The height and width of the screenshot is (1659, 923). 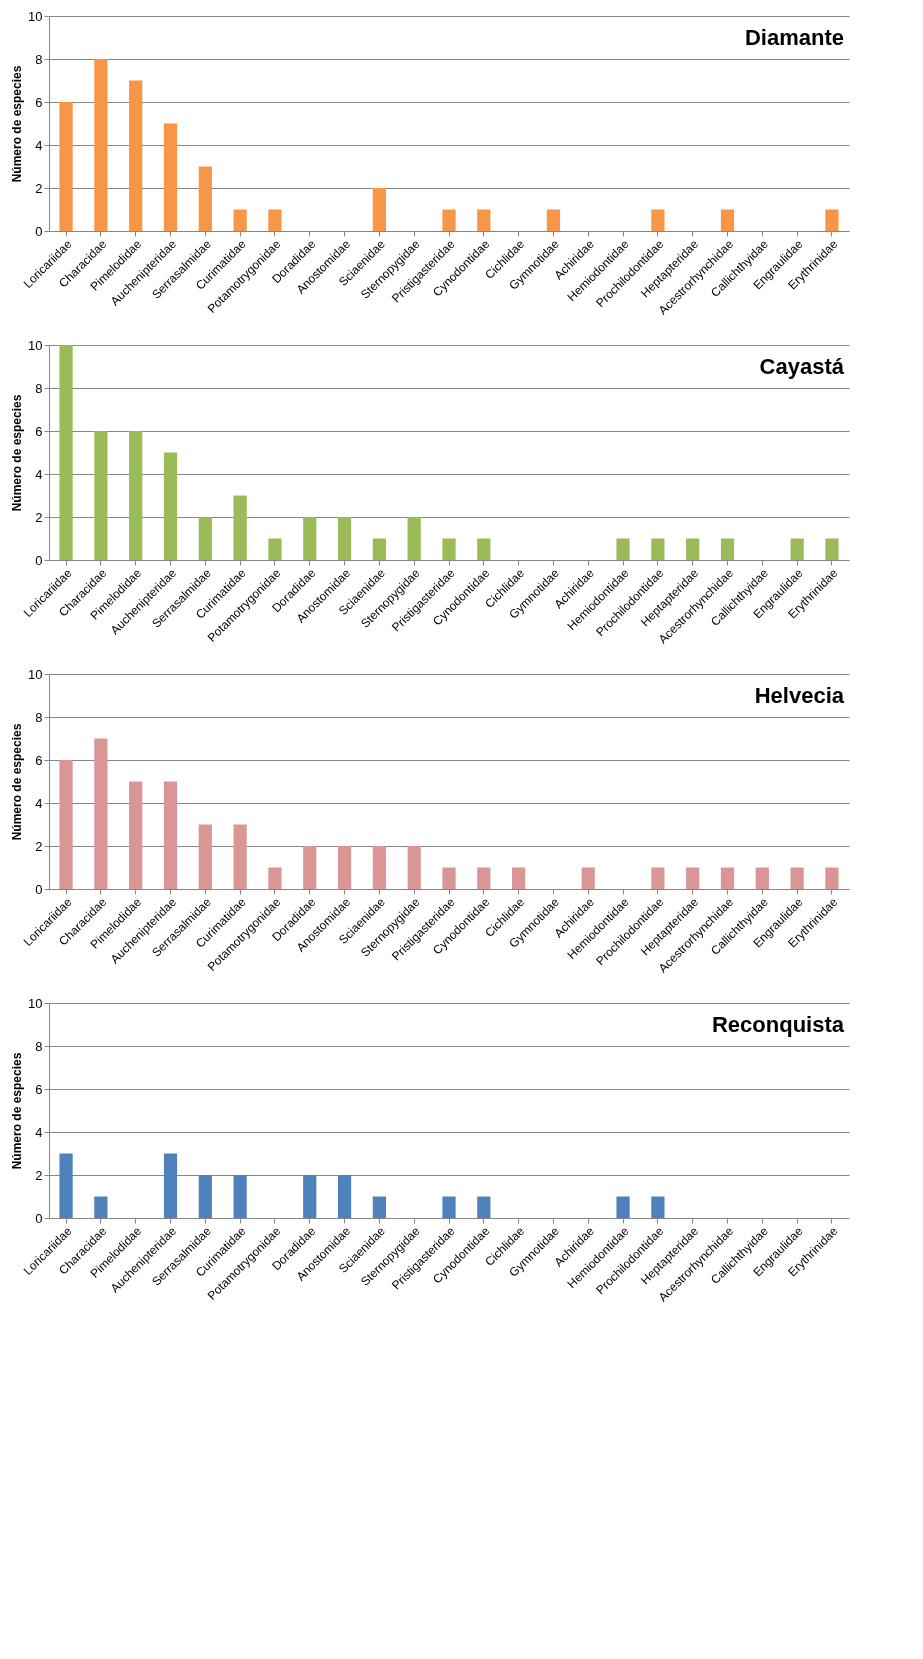 What do you see at coordinates (799, 695) in the screenshot?
I see `chart-title: Helvecia` at bounding box center [799, 695].